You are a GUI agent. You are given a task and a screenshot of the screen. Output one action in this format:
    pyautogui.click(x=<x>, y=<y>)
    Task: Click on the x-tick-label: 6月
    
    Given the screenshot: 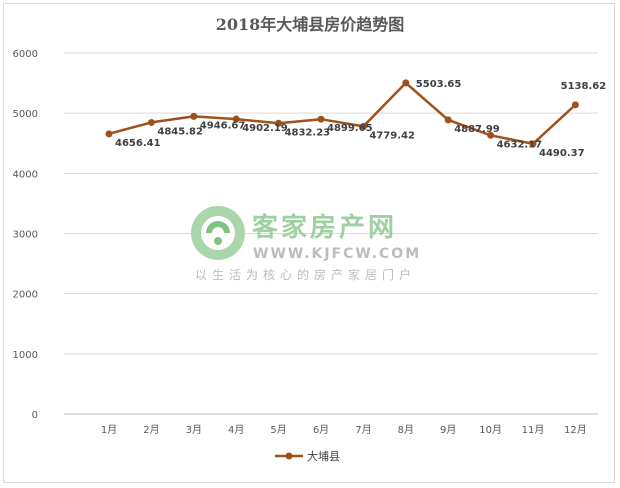 What is the action you would take?
    pyautogui.click(x=321, y=430)
    